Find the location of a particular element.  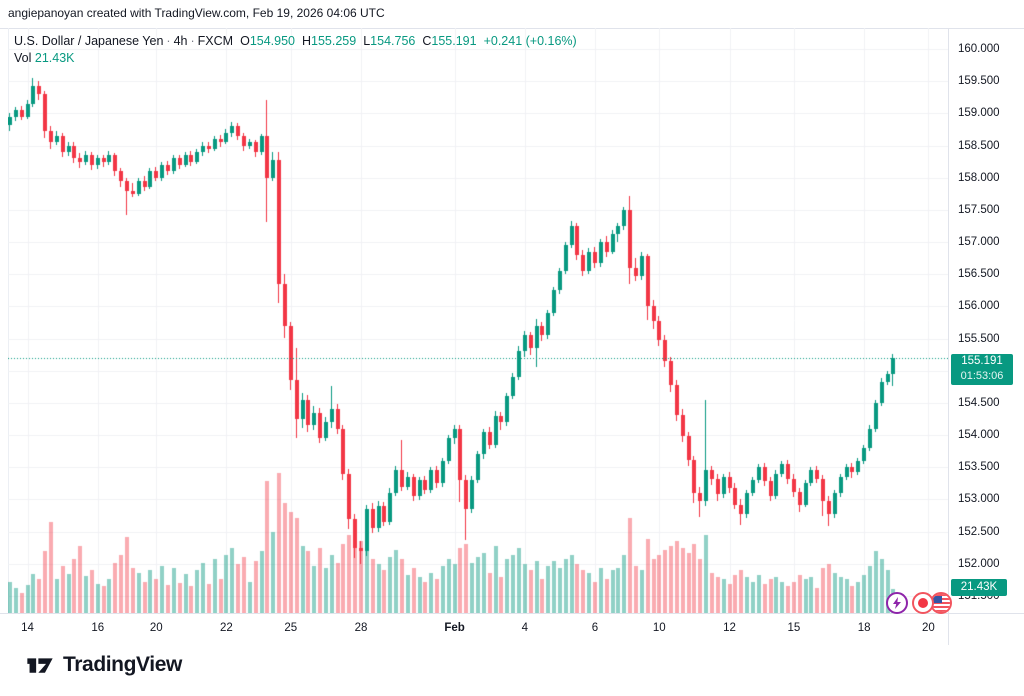

high-letter: H is located at coordinates (307, 41).